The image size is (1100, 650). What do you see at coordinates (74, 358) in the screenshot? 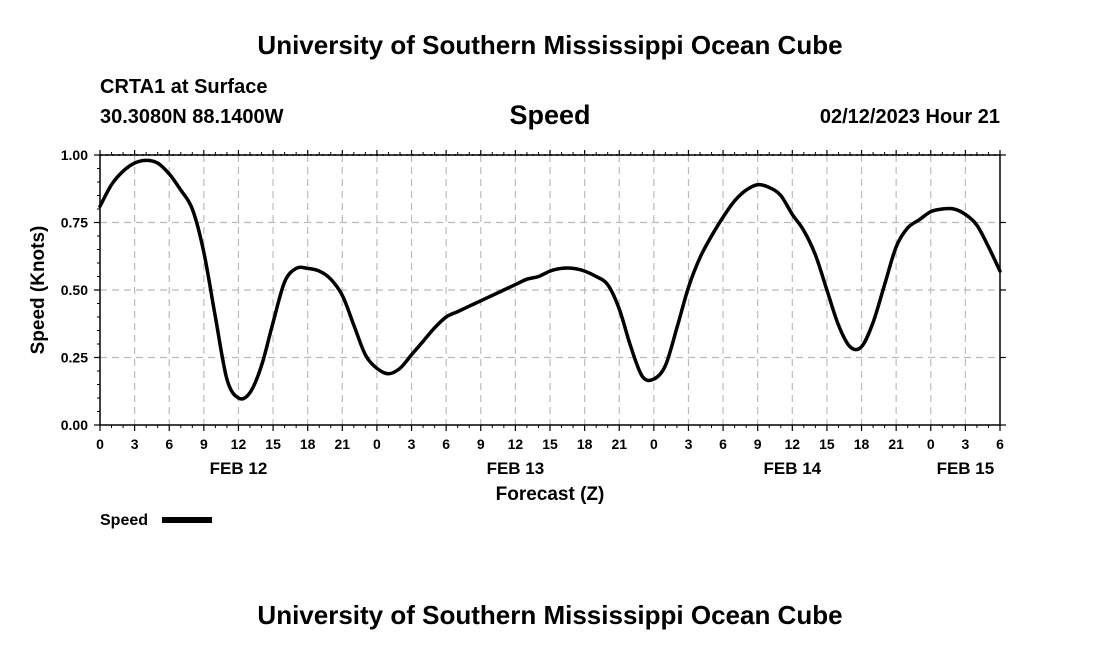
I see `y-tick-label: 0.25` at bounding box center [74, 358].